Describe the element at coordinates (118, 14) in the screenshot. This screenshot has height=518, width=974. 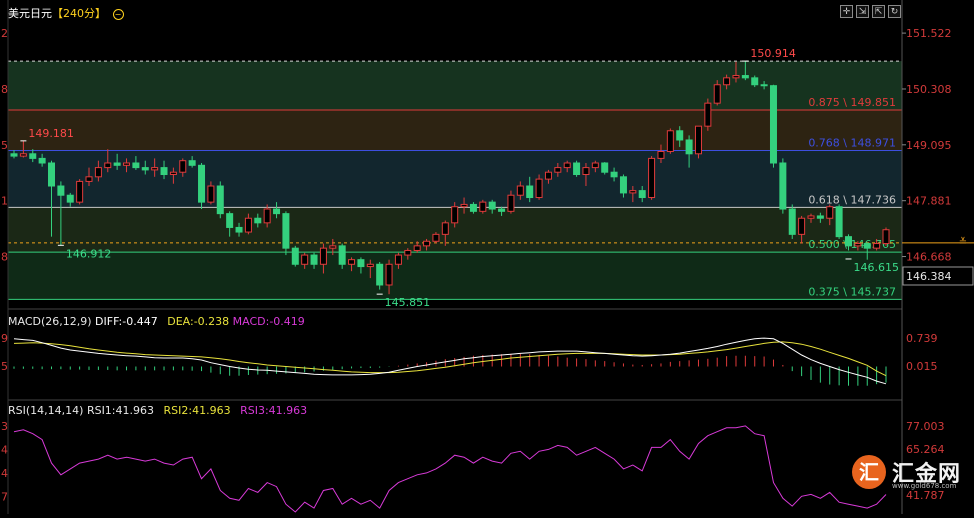
I see `circle-minus-icon: −` at that location.